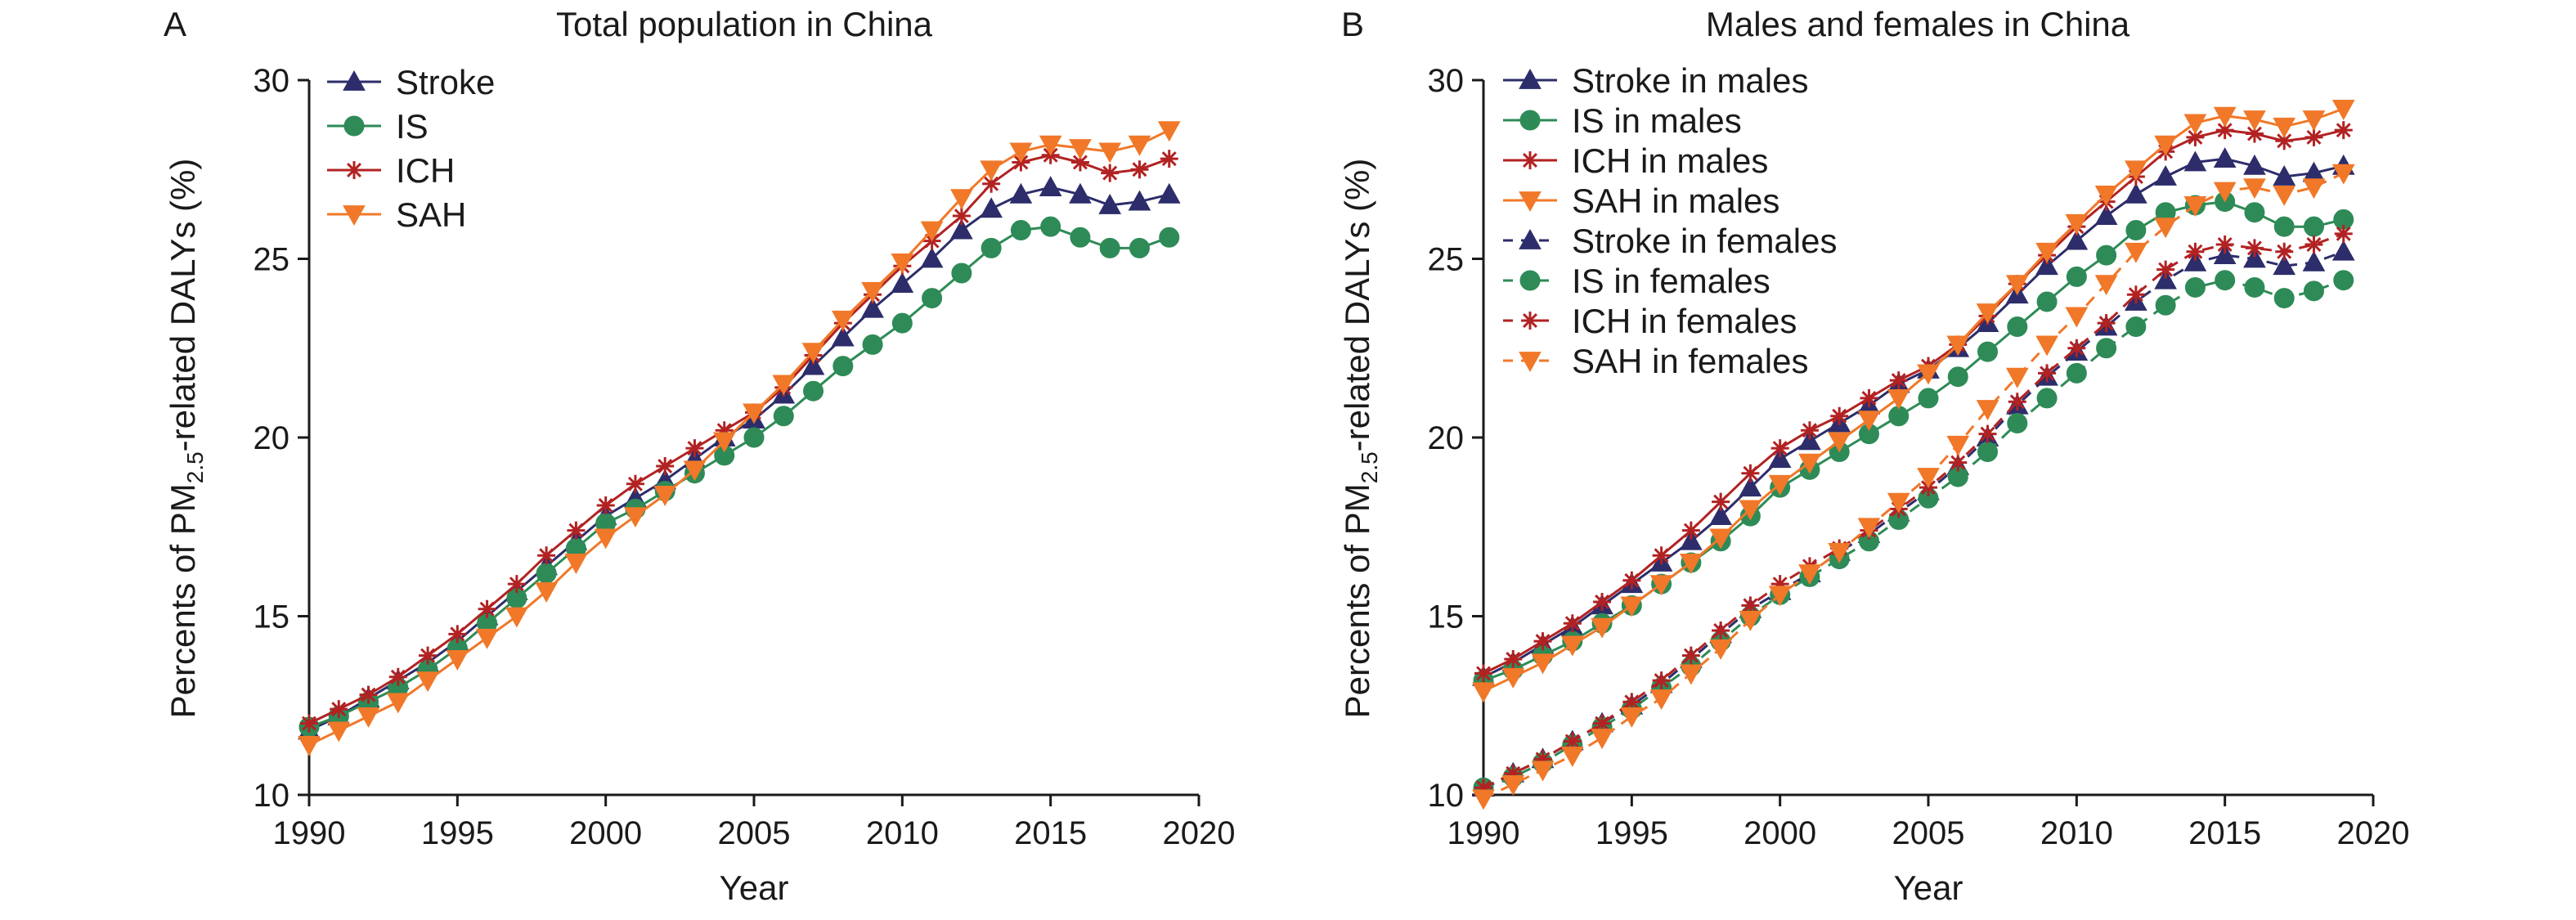 The height and width of the screenshot is (920, 2576). Describe the element at coordinates (1655, 361) in the screenshot. I see `panel-b-legend-item-sah-in-females: SAH in females` at that location.